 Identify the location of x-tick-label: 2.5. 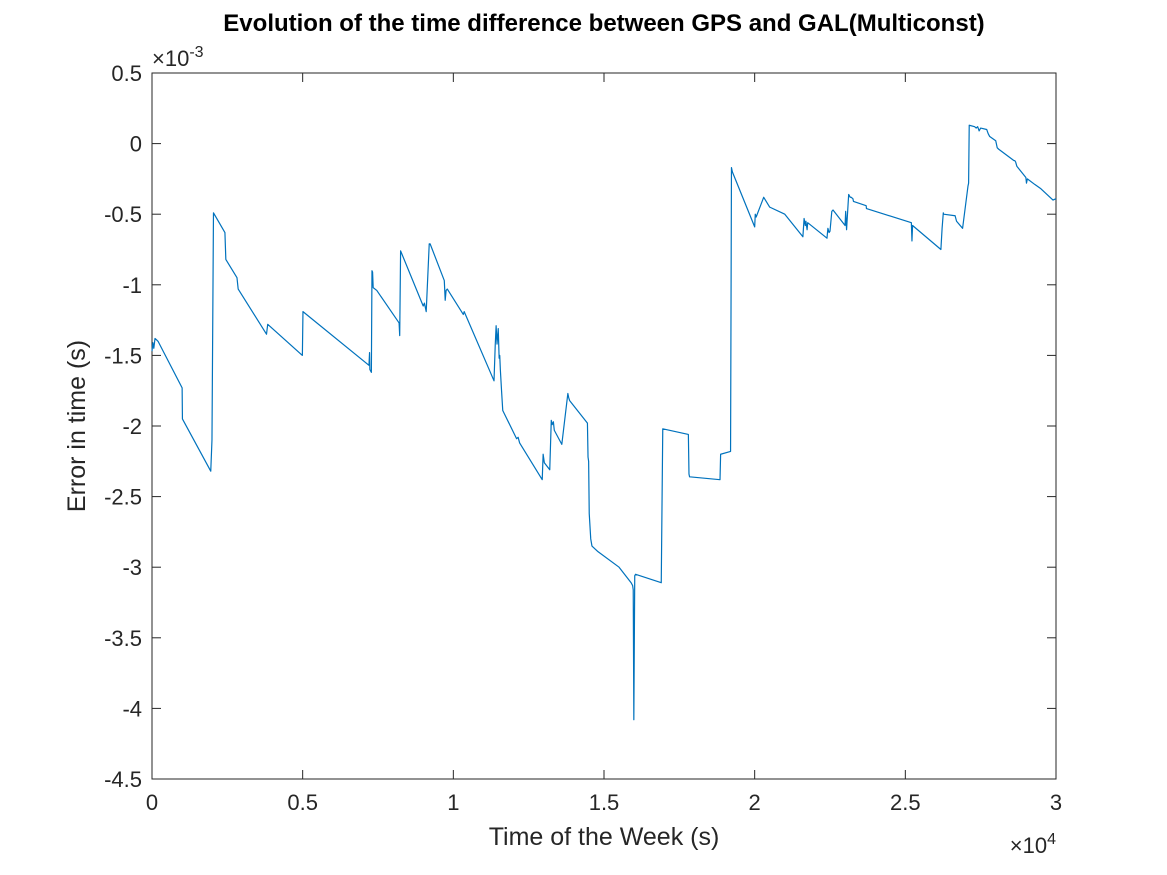
(905, 802).